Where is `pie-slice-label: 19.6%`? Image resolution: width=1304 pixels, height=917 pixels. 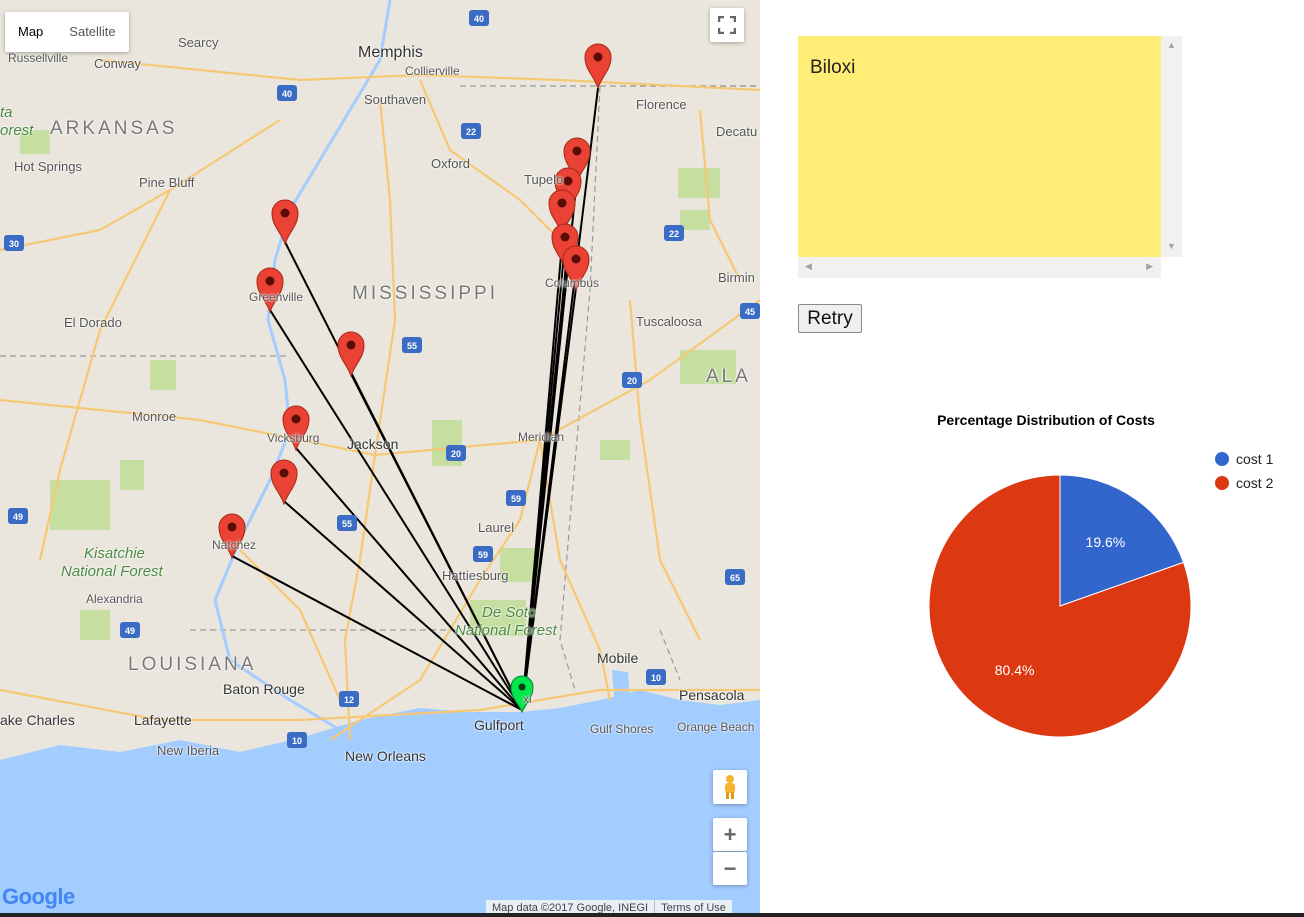
pie-slice-label: 19.6% is located at coordinates (1106, 542).